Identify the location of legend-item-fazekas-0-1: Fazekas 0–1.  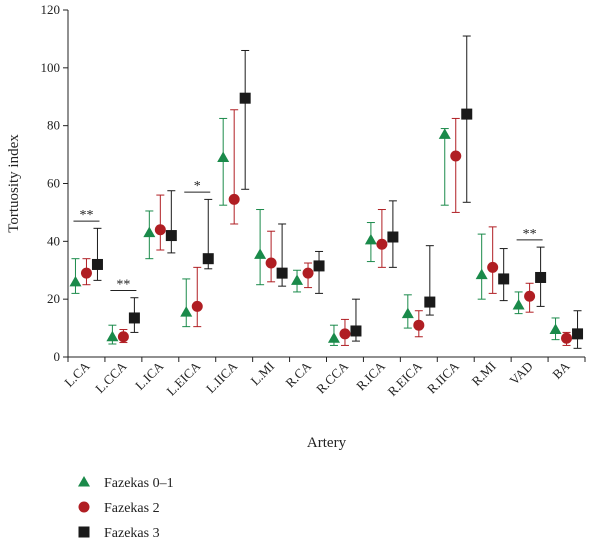
(126, 483).